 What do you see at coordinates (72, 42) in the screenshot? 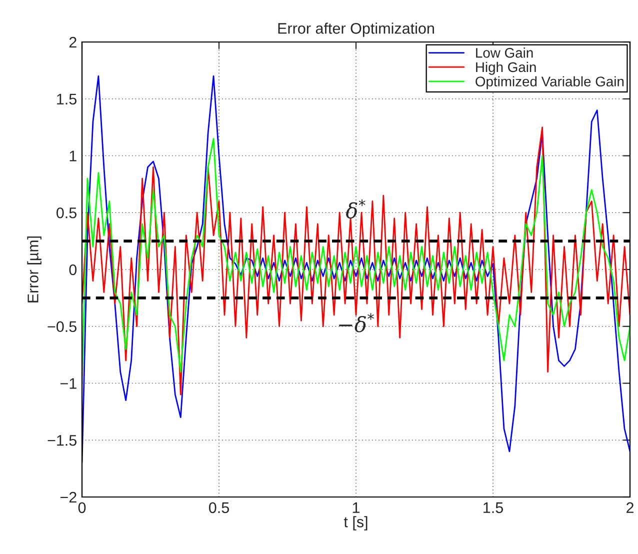
I see `y-tick-label: 2` at bounding box center [72, 42].